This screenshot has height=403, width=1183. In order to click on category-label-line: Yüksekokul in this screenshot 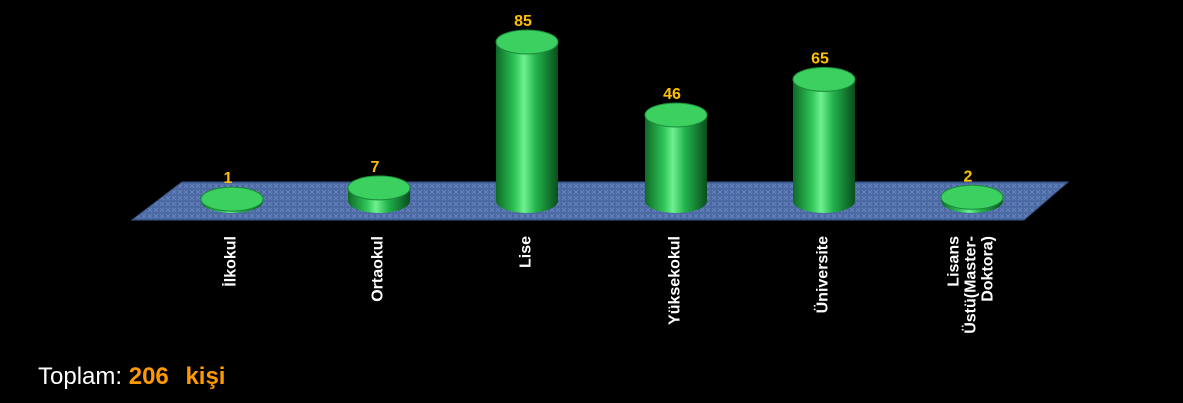, I will do `click(675, 280)`.